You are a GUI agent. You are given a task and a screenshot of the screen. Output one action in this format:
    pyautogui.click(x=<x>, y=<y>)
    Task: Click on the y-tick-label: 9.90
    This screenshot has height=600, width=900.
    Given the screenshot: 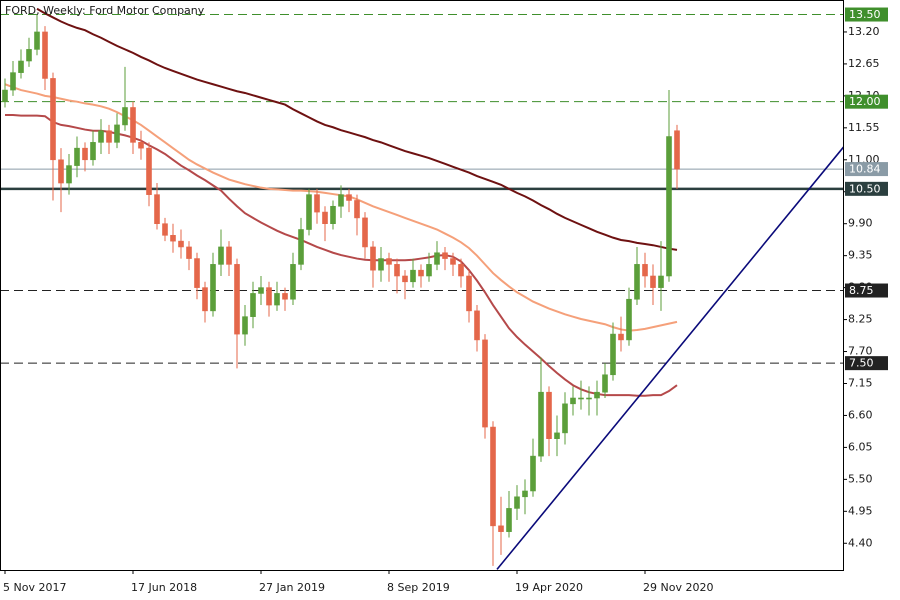 What is the action you would take?
    pyautogui.click(x=860, y=223)
    